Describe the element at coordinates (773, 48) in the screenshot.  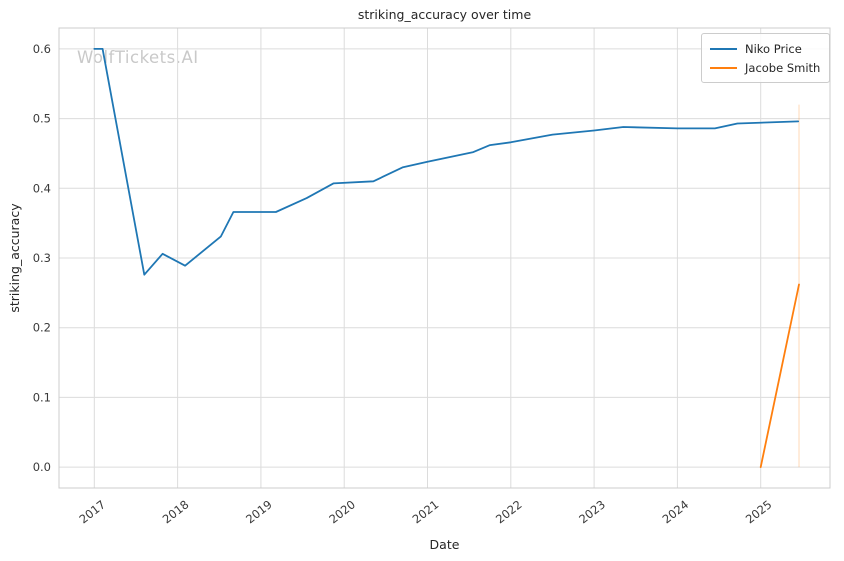
I see `legend-label: Niko Price` at that location.